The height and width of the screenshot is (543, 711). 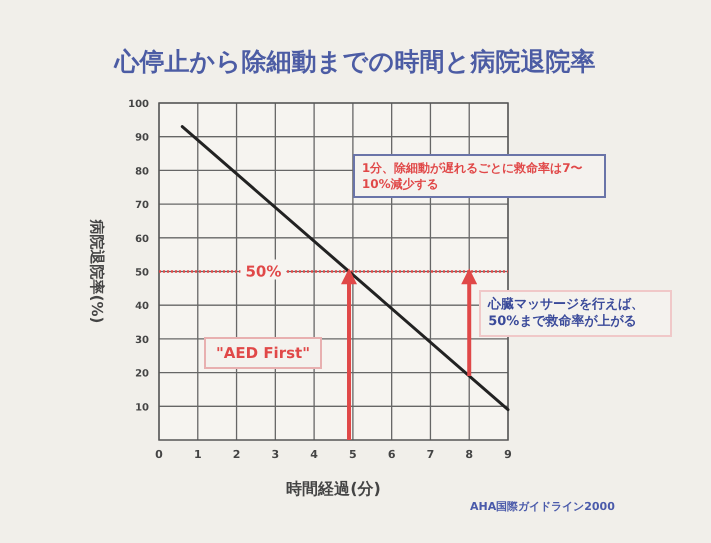 I want to click on x-tick-label: 8, so click(x=469, y=454).